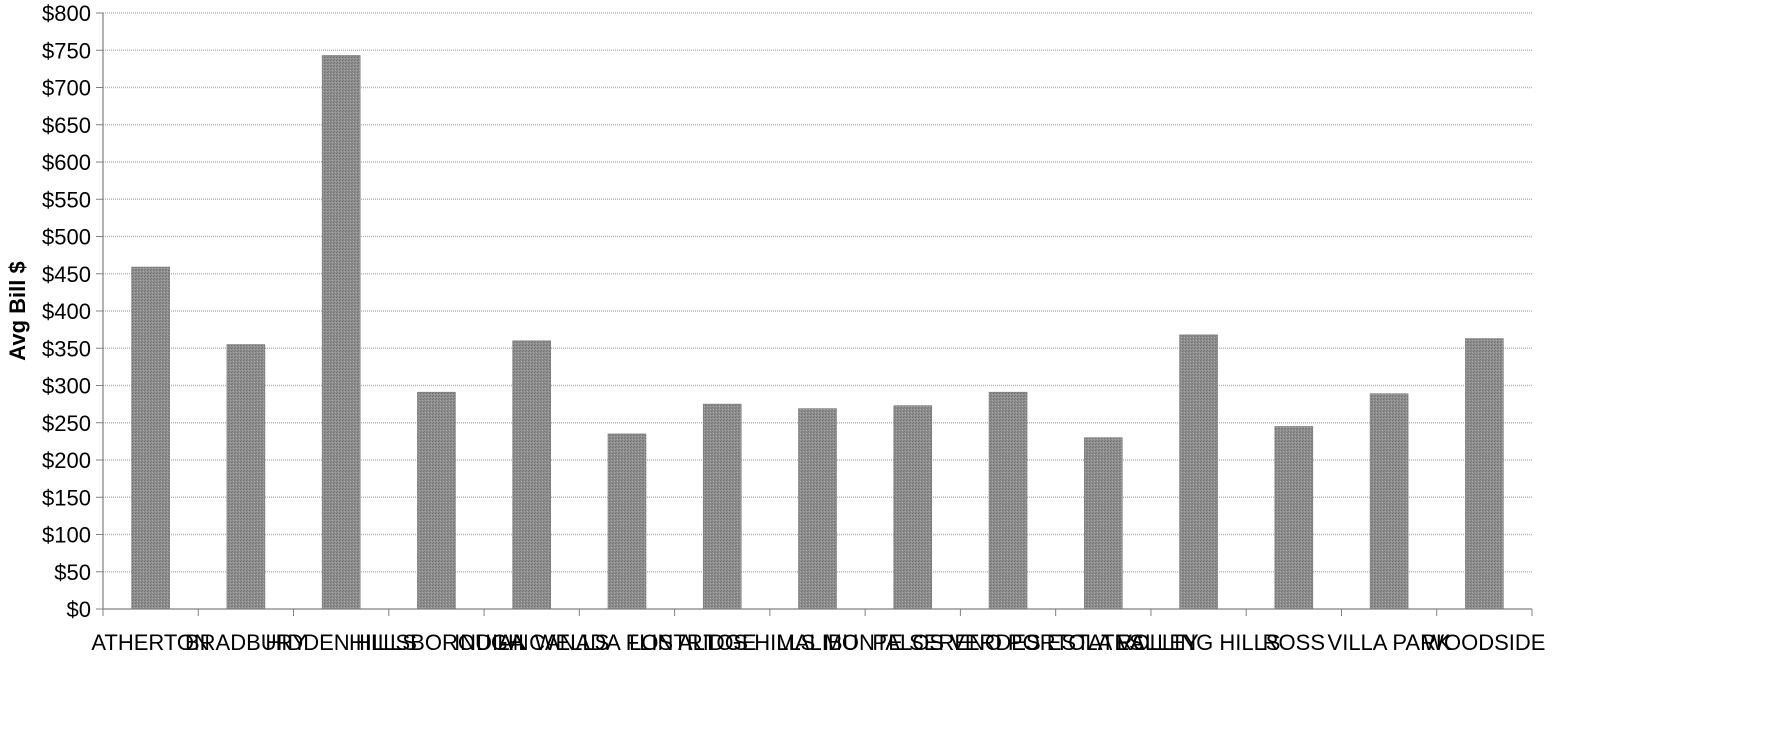 The image size is (1779, 746). I want to click on x-tick-label: ATHERTON, so click(150, 642).